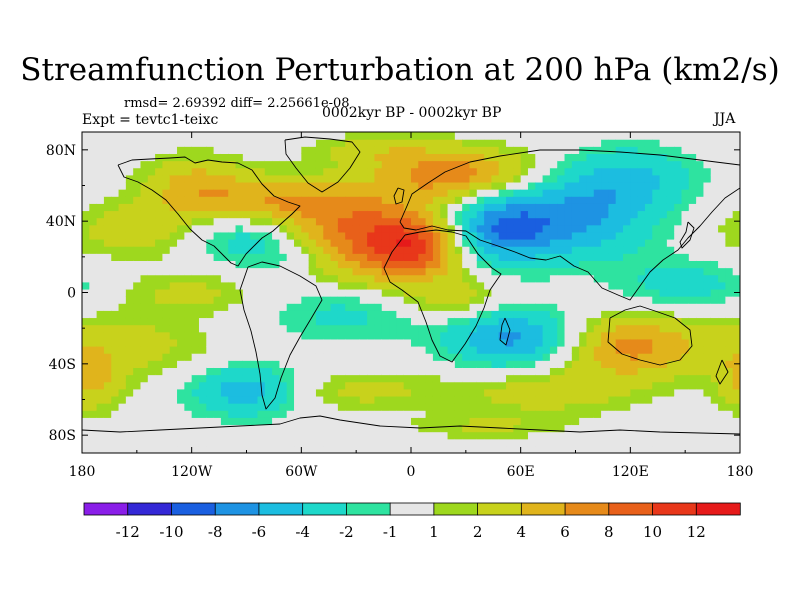  I want to click on coastline-north-america, so click(209, 211).